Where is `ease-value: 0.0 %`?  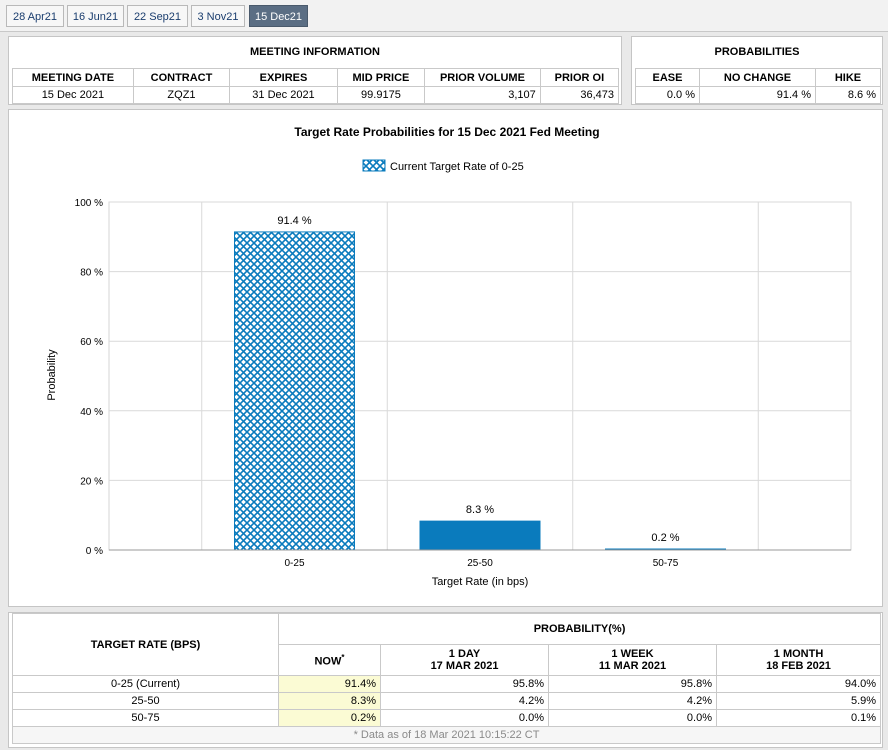
ease-value: 0.0 % is located at coordinates (667, 95).